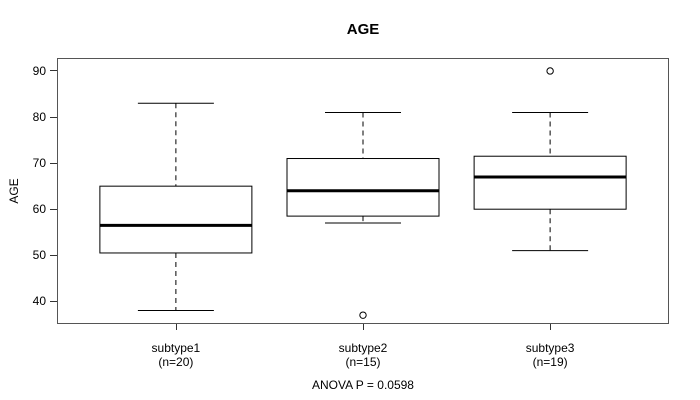  I want to click on group-name-label: subtype2, so click(363, 348).